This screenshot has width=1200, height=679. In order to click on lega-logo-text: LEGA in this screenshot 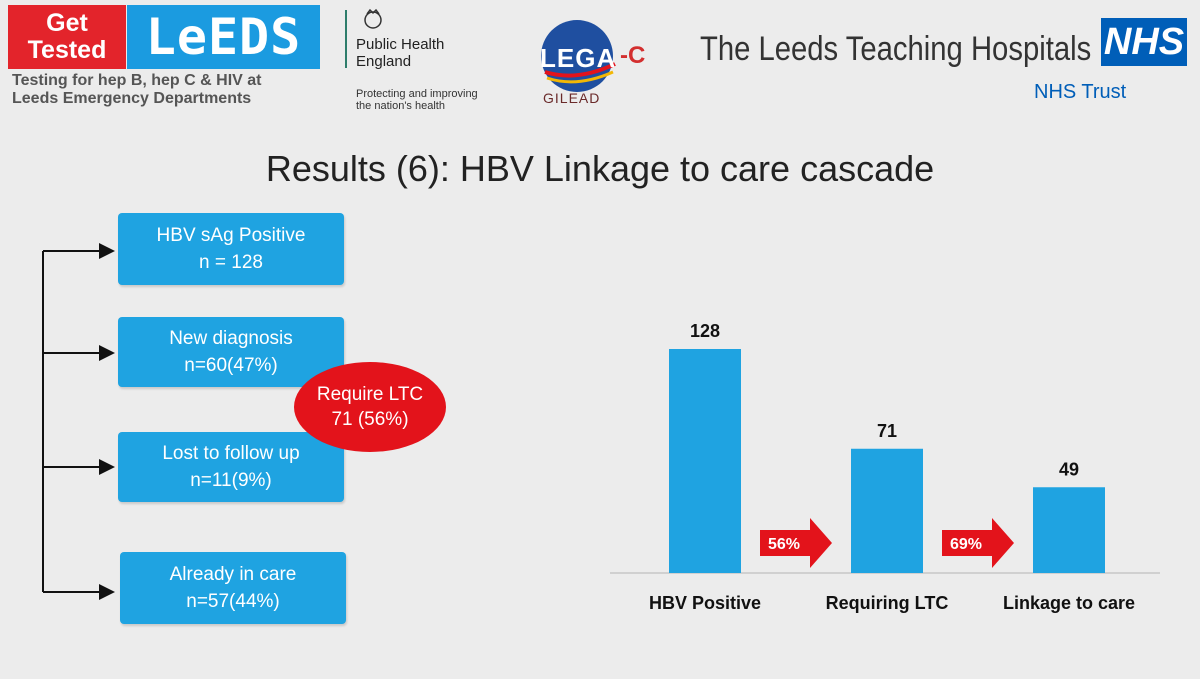, I will do `click(578, 58)`.